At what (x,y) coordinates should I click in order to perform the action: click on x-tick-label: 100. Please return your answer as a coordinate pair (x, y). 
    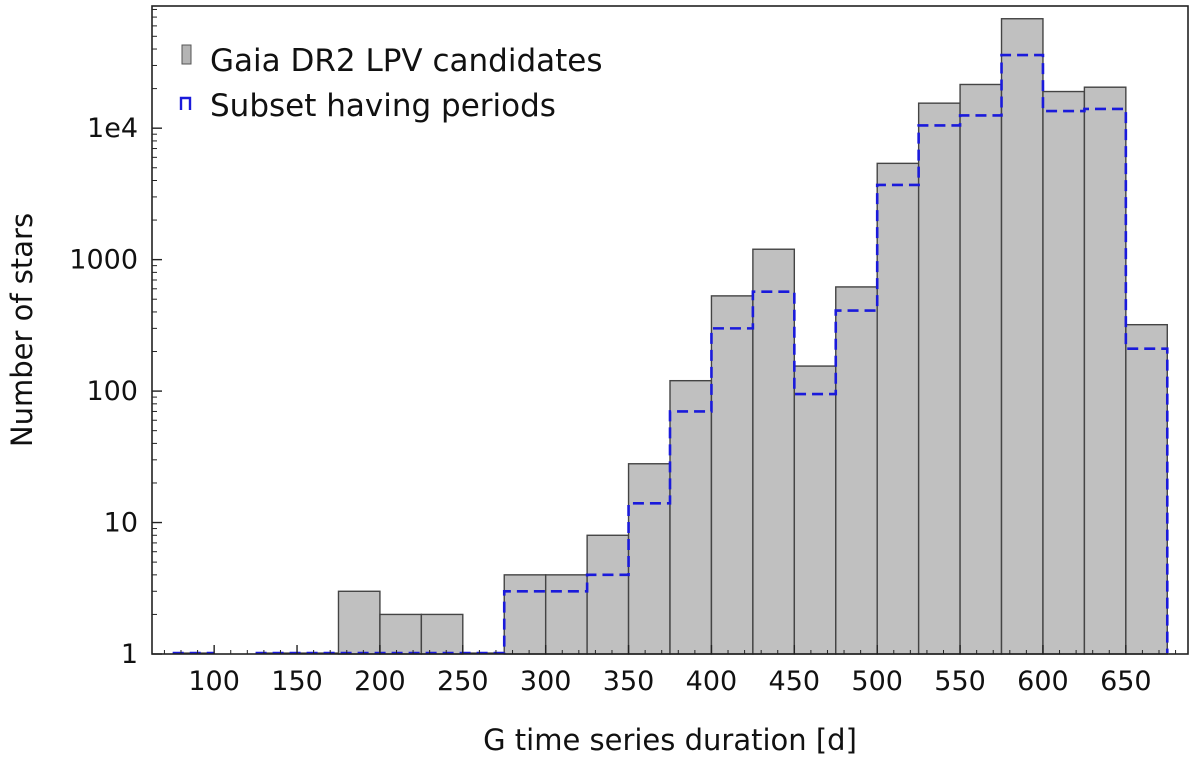
    Looking at the image, I should click on (214, 681).